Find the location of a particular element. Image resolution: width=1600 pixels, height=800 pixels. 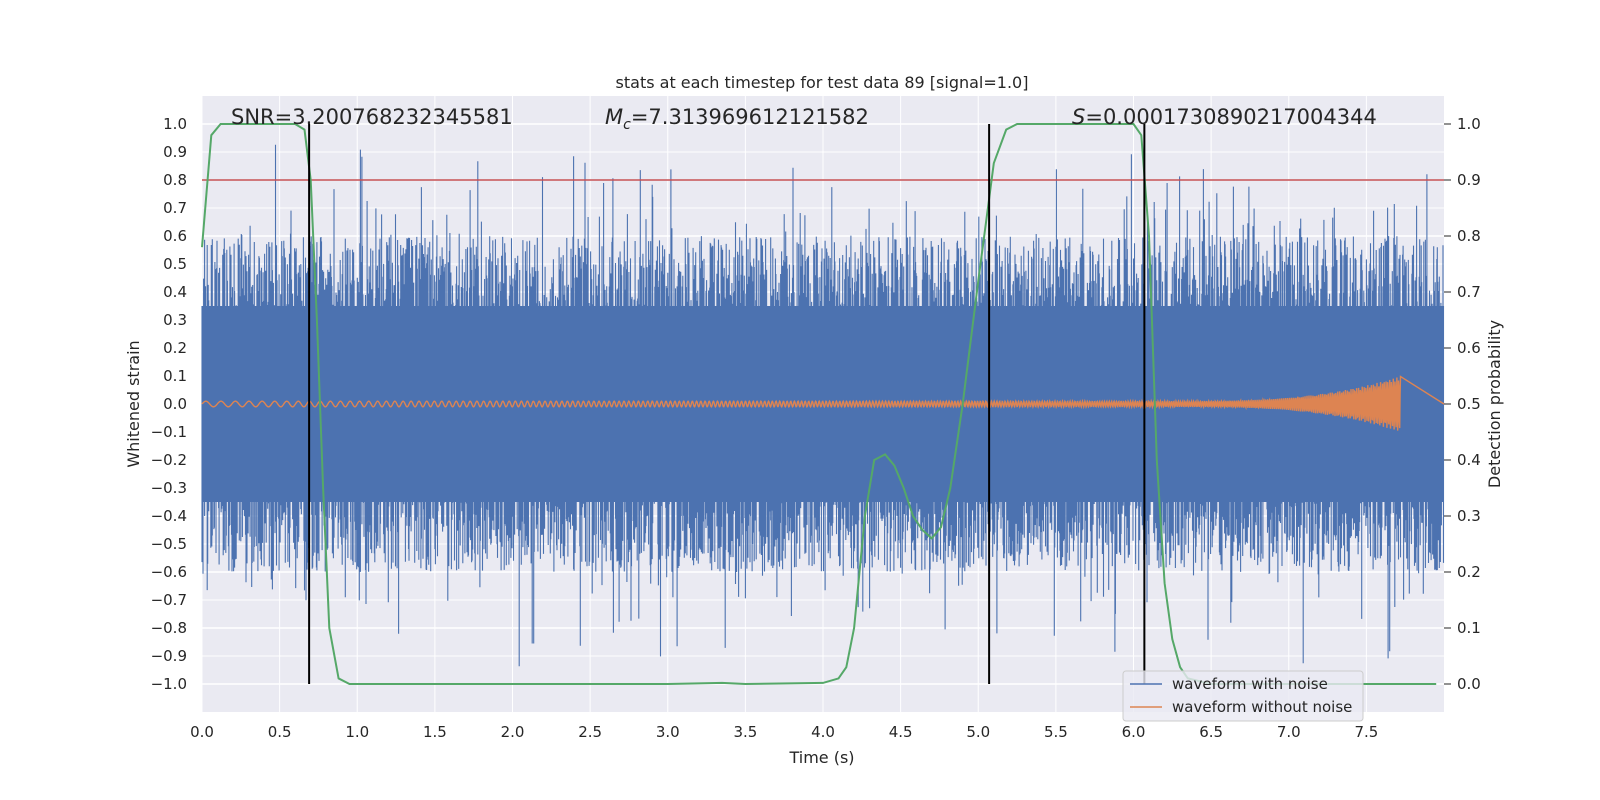

x-tick-label: 2.0 is located at coordinates (513, 732).